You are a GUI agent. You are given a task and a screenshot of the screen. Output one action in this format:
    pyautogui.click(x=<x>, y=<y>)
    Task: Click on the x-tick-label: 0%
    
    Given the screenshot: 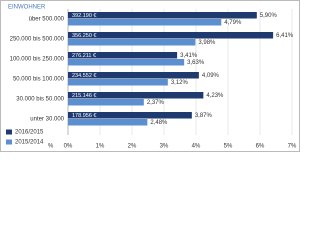 What is the action you would take?
    pyautogui.click(x=68, y=147)
    